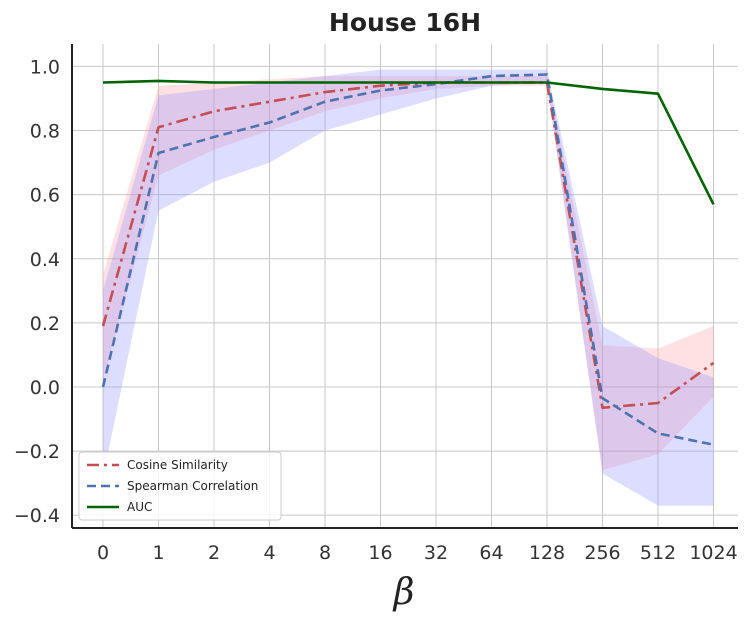 The image size is (747, 624). Describe the element at coordinates (192, 486) in the screenshot. I see `legend-label-1: Spearman Correlation` at that location.